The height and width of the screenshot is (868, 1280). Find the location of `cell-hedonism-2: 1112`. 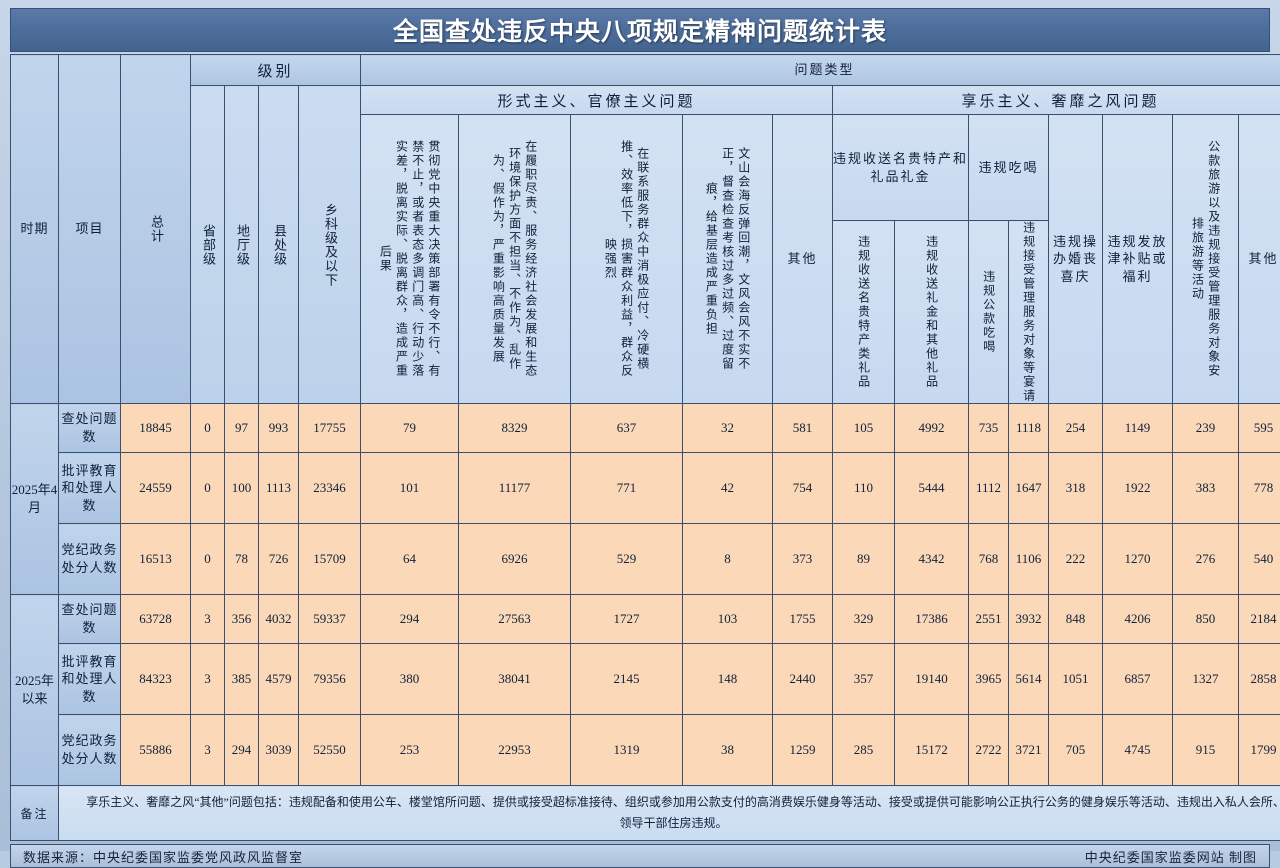

cell-hedonism-2: 1112 is located at coordinates (989, 488).